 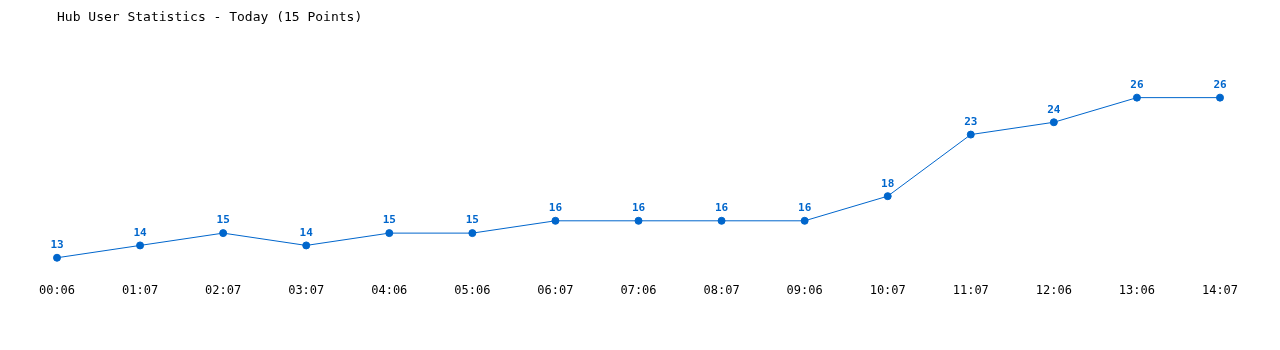 I want to click on x-tick-label: 14:07, so click(x=1220, y=289).